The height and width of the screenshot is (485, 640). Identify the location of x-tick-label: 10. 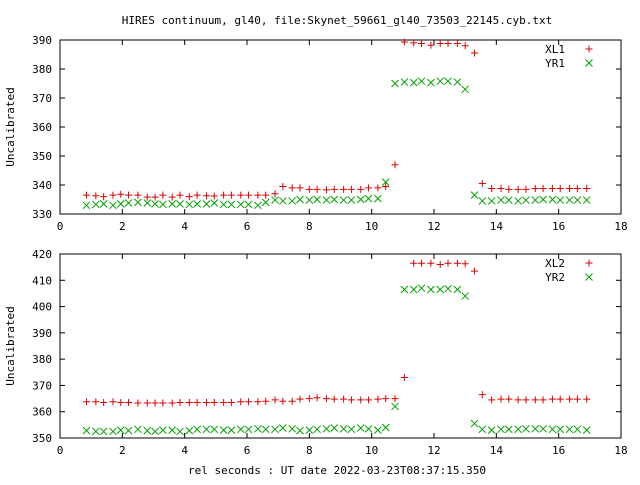
(371, 450).